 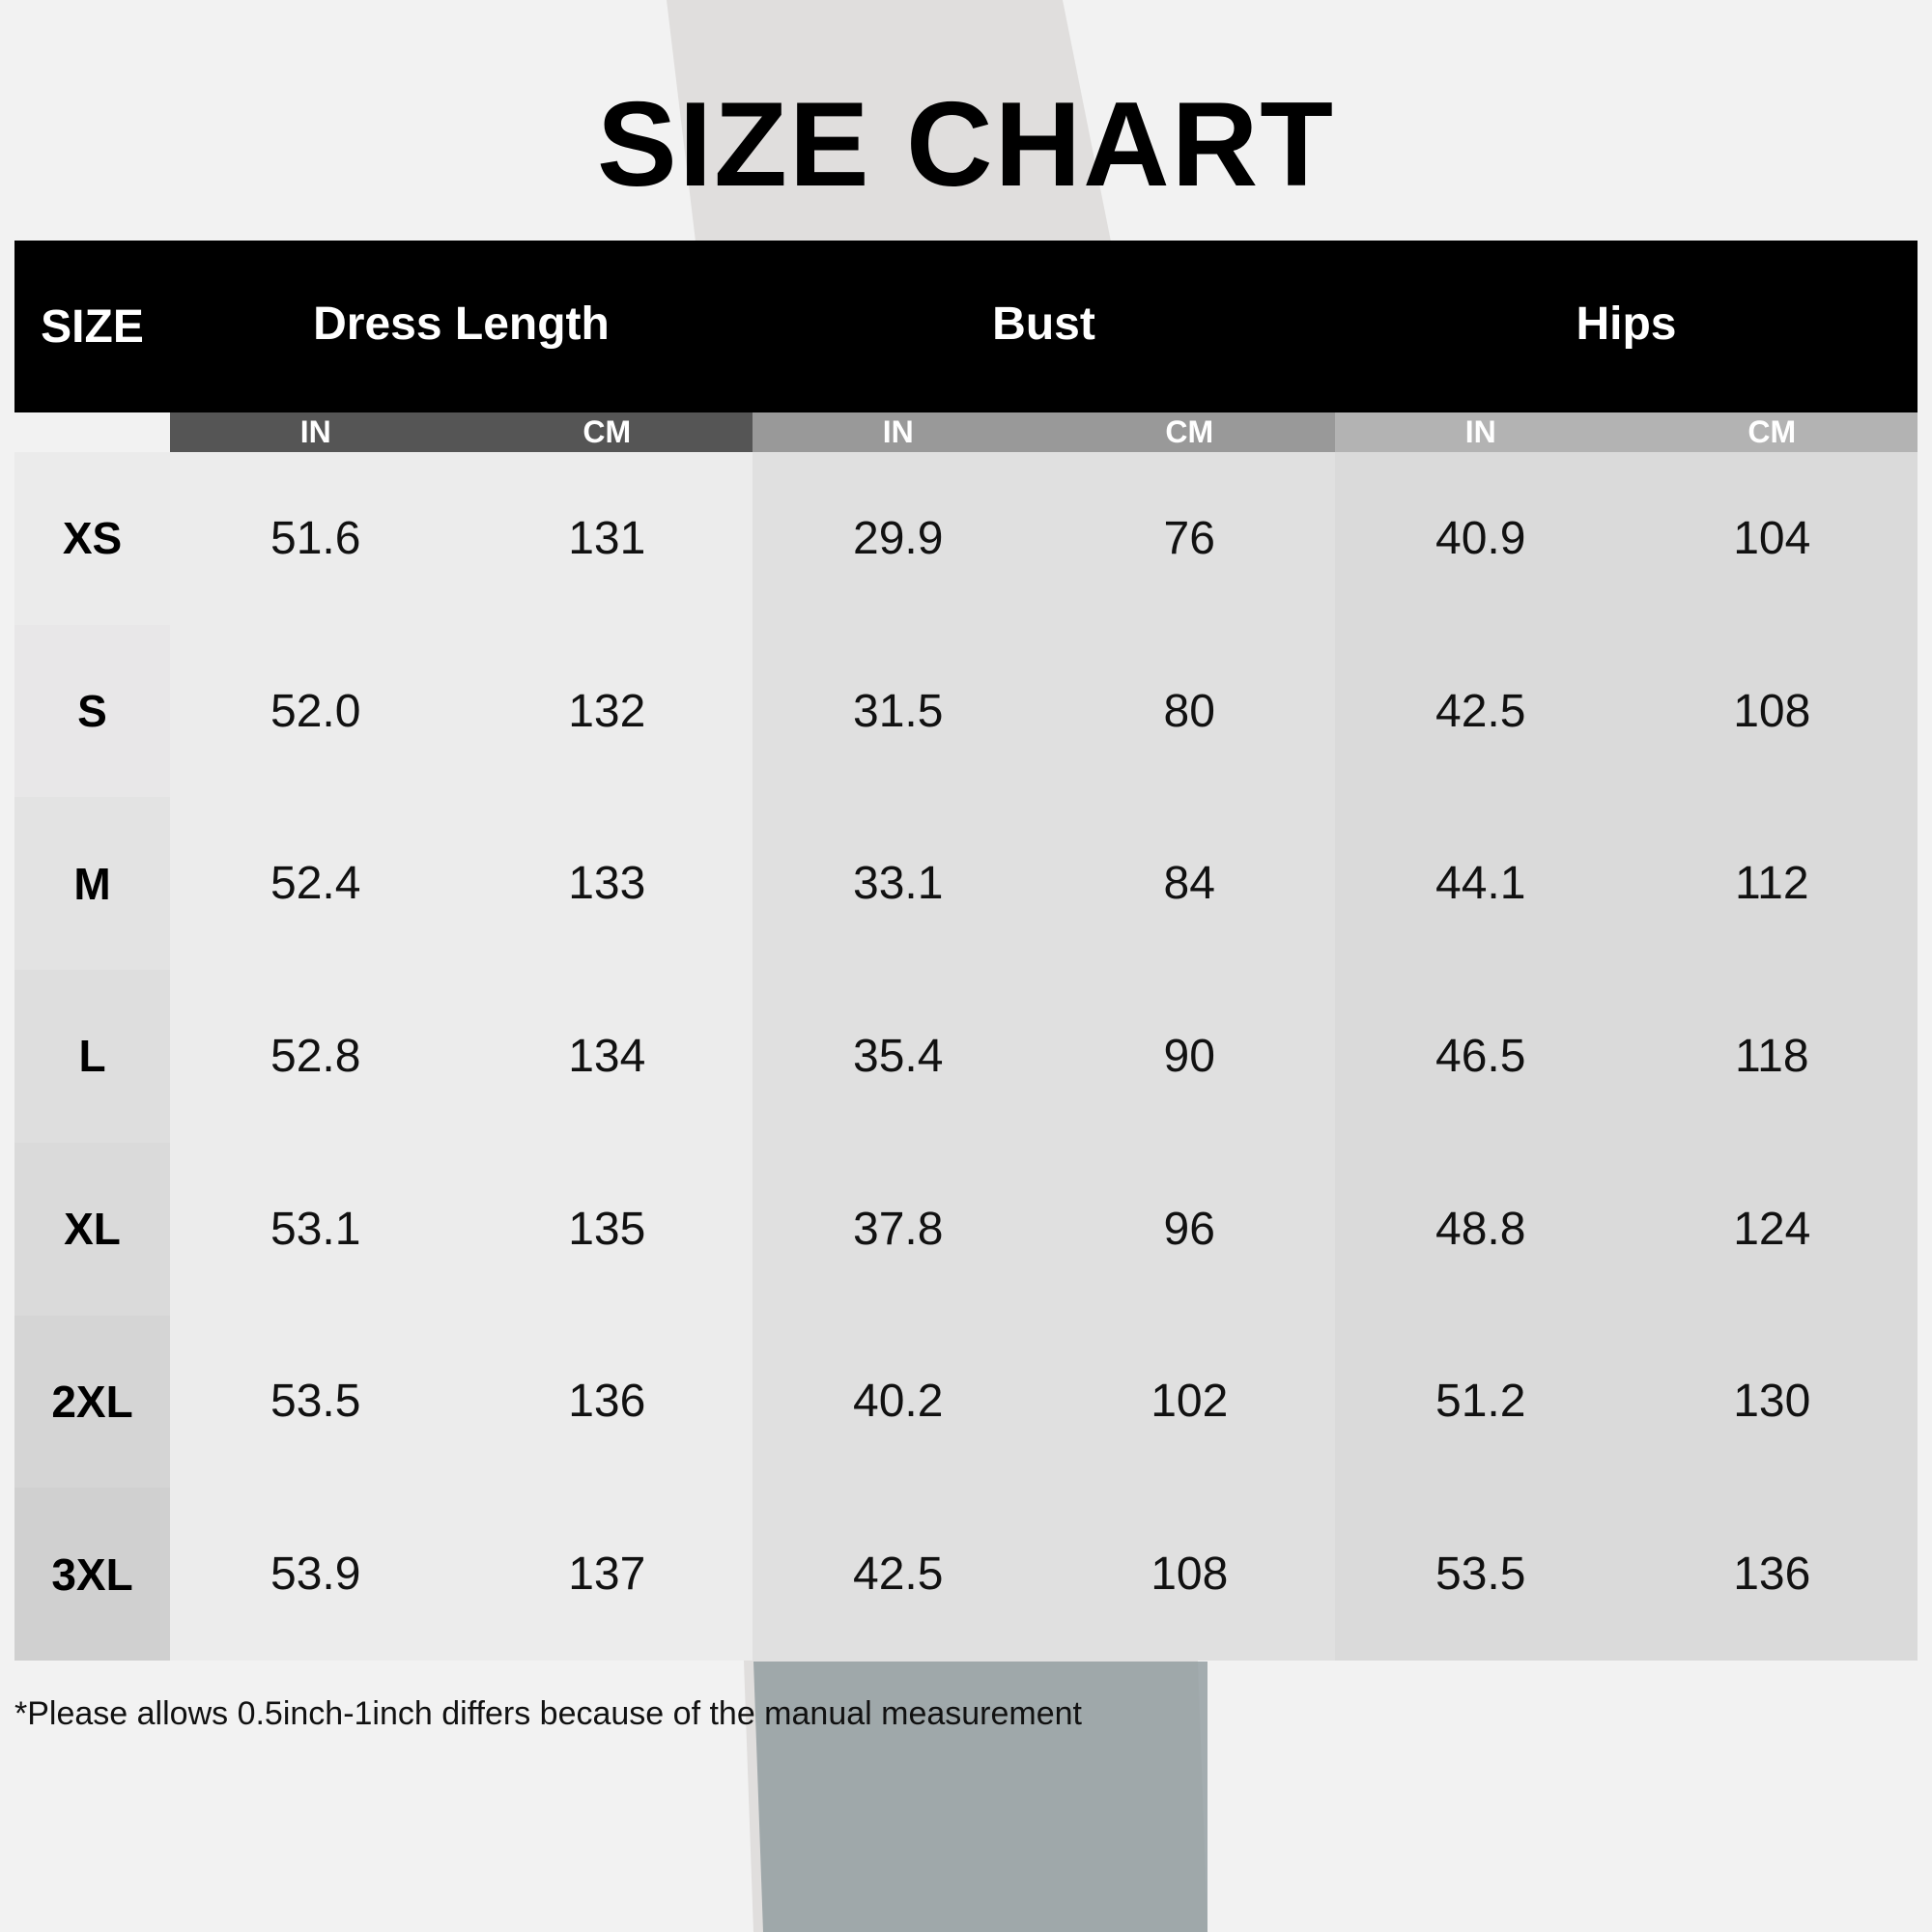 What do you see at coordinates (1189, 1056) in the screenshot?
I see `value-cell: 90` at bounding box center [1189, 1056].